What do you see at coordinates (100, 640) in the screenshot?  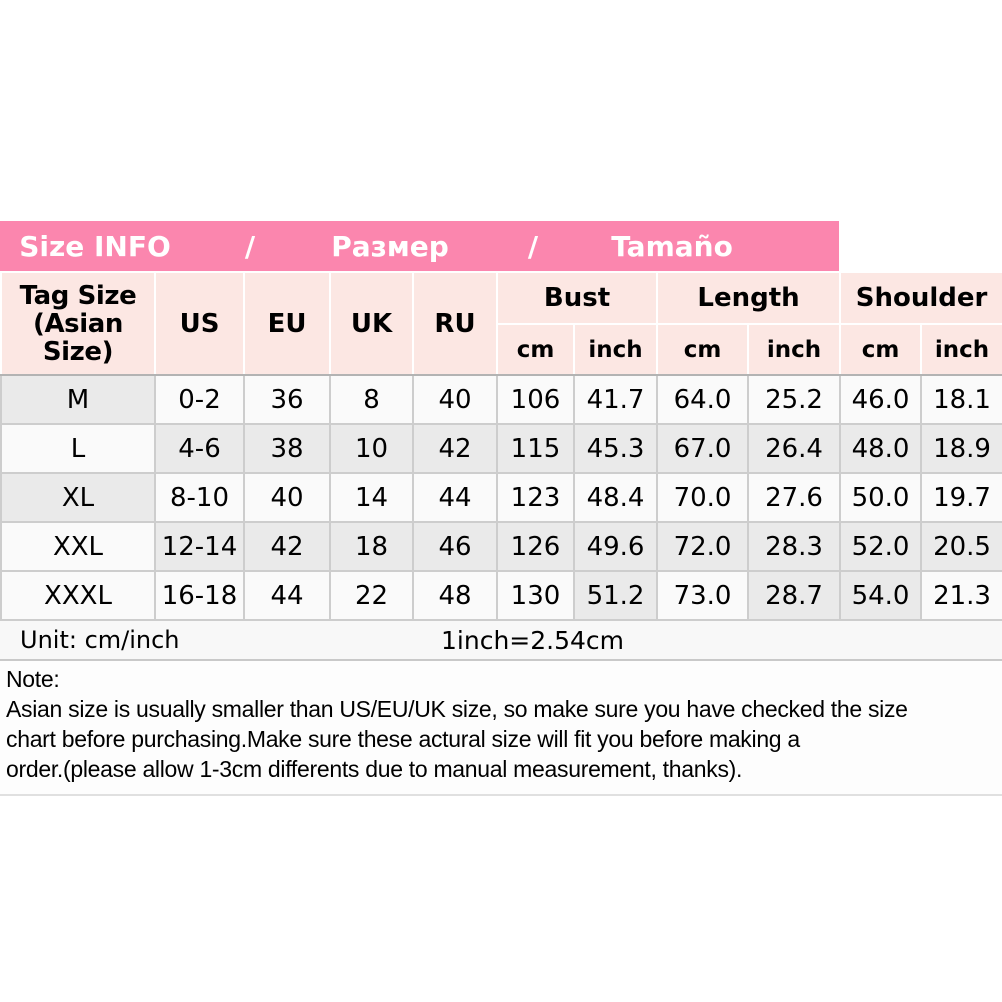 I see `unit-label: Unit: cm/inch` at bounding box center [100, 640].